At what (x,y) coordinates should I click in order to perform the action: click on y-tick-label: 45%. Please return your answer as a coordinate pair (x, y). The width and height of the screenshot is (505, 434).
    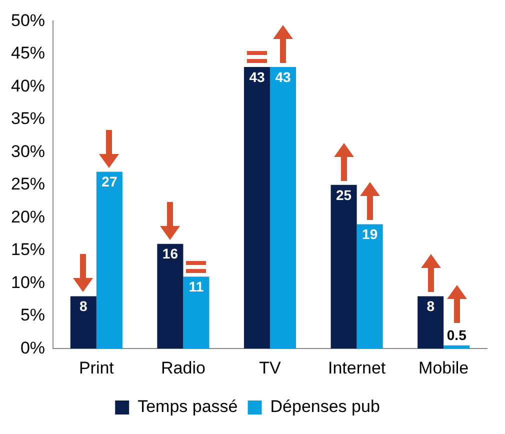
    Looking at the image, I should click on (28, 53).